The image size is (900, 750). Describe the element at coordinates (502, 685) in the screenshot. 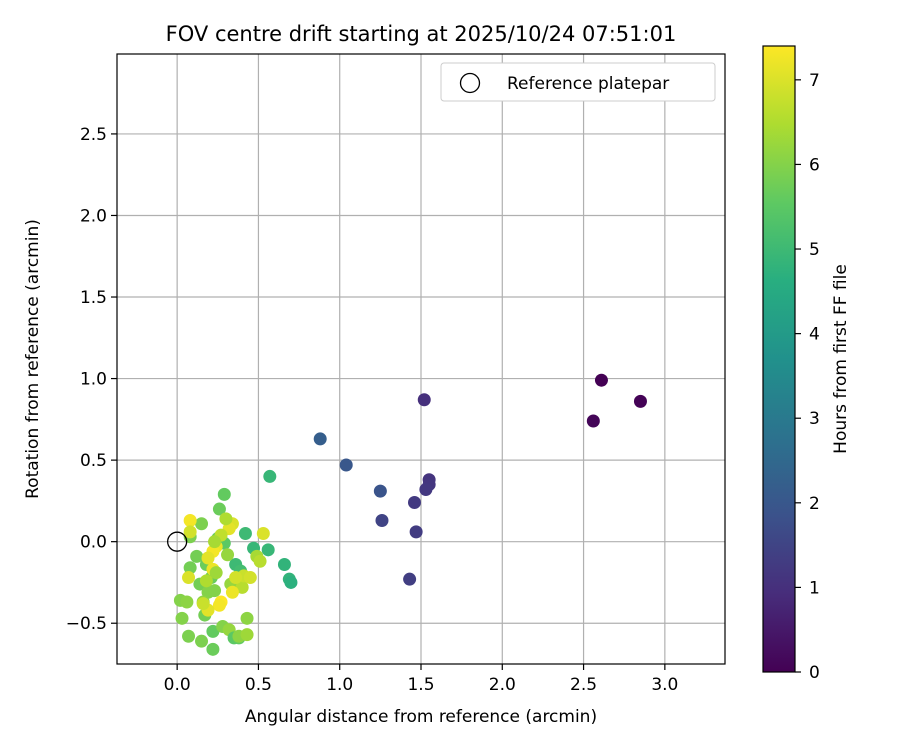

I see `x-tick-label: 2.0` at that location.